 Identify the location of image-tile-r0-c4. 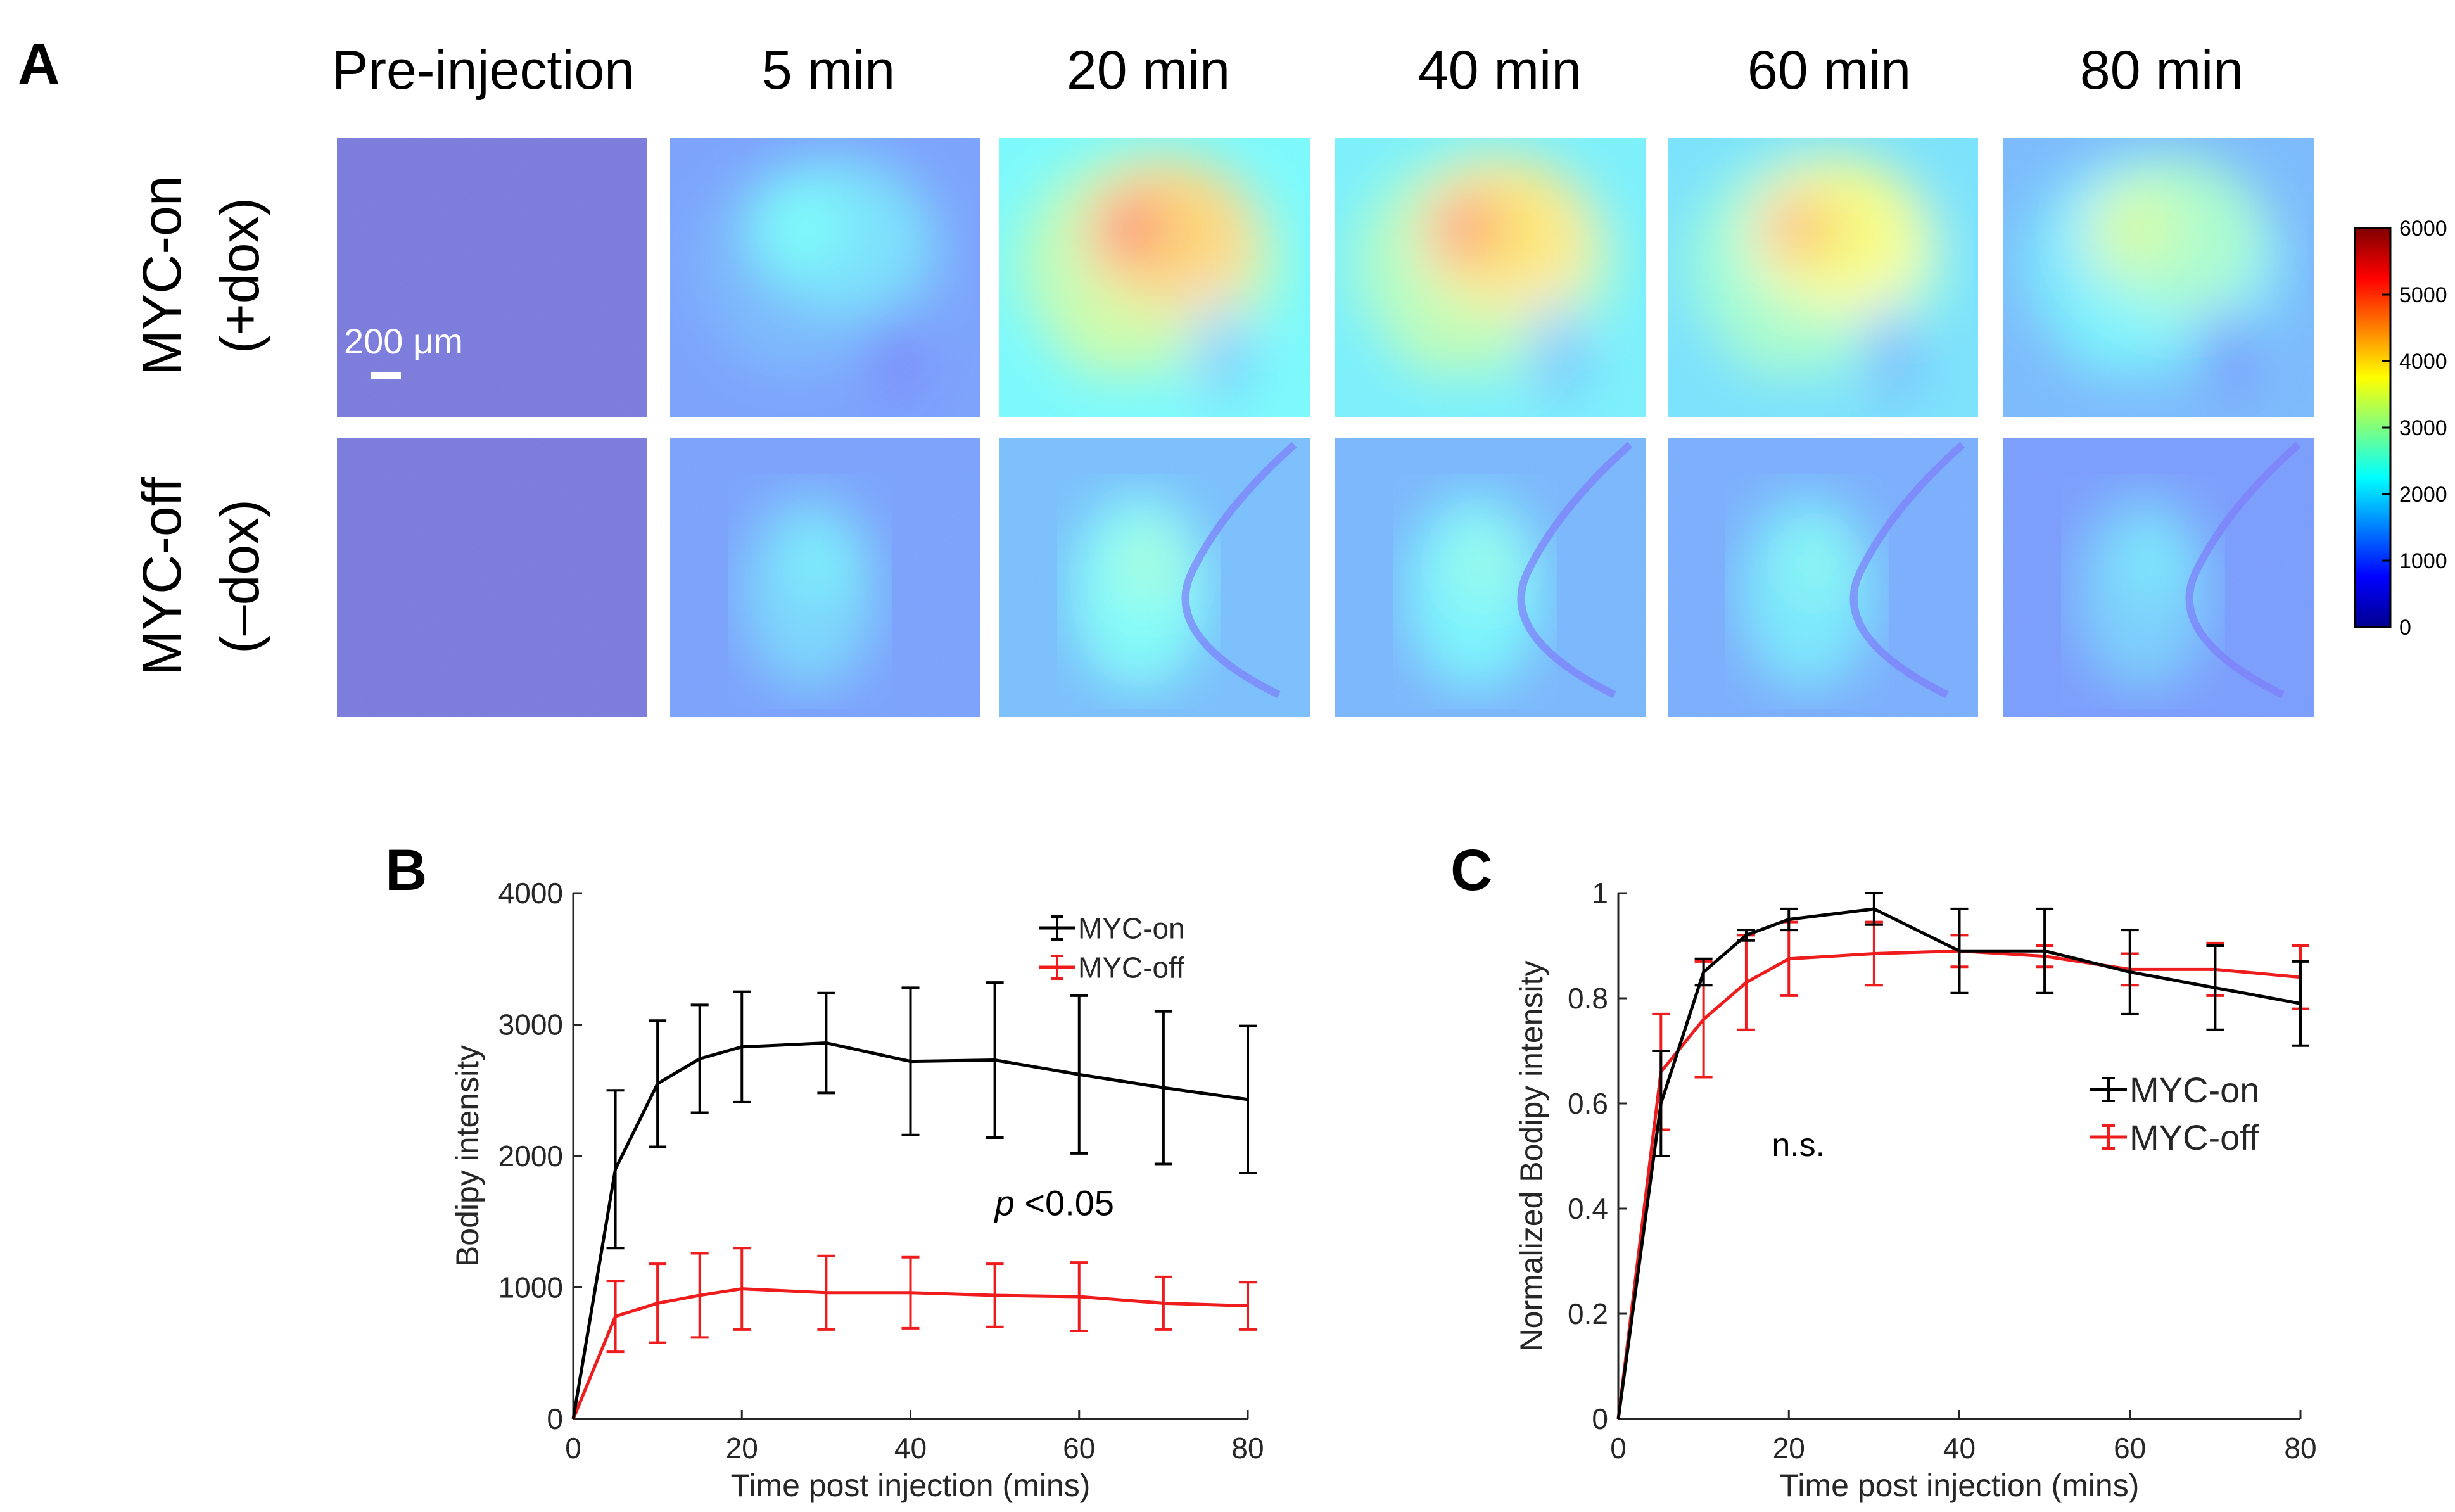
(1823, 277).